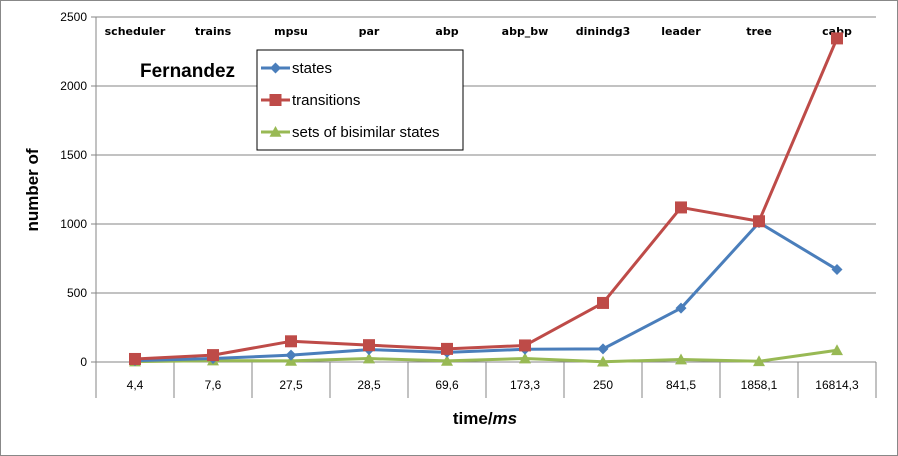 This screenshot has height=456, width=898. I want to click on series-line, so click(486, 356).